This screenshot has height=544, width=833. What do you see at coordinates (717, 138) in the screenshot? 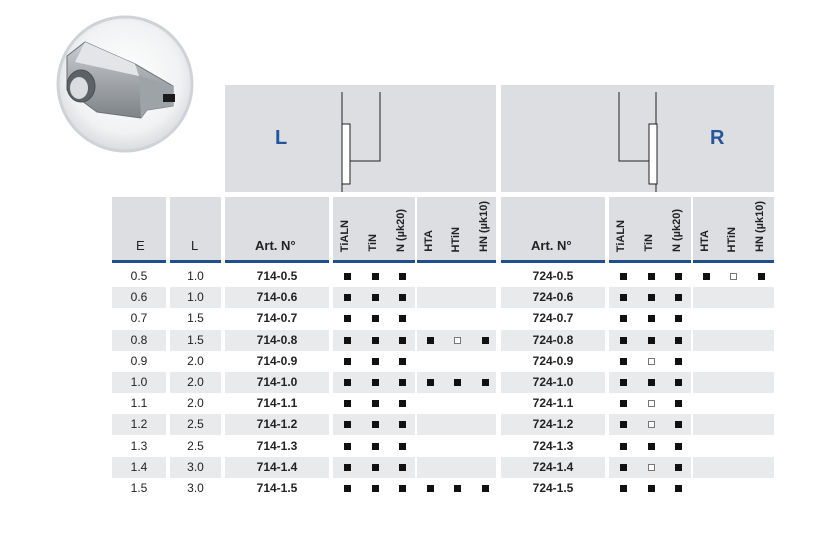
I see `right-hand-label: R` at bounding box center [717, 138].